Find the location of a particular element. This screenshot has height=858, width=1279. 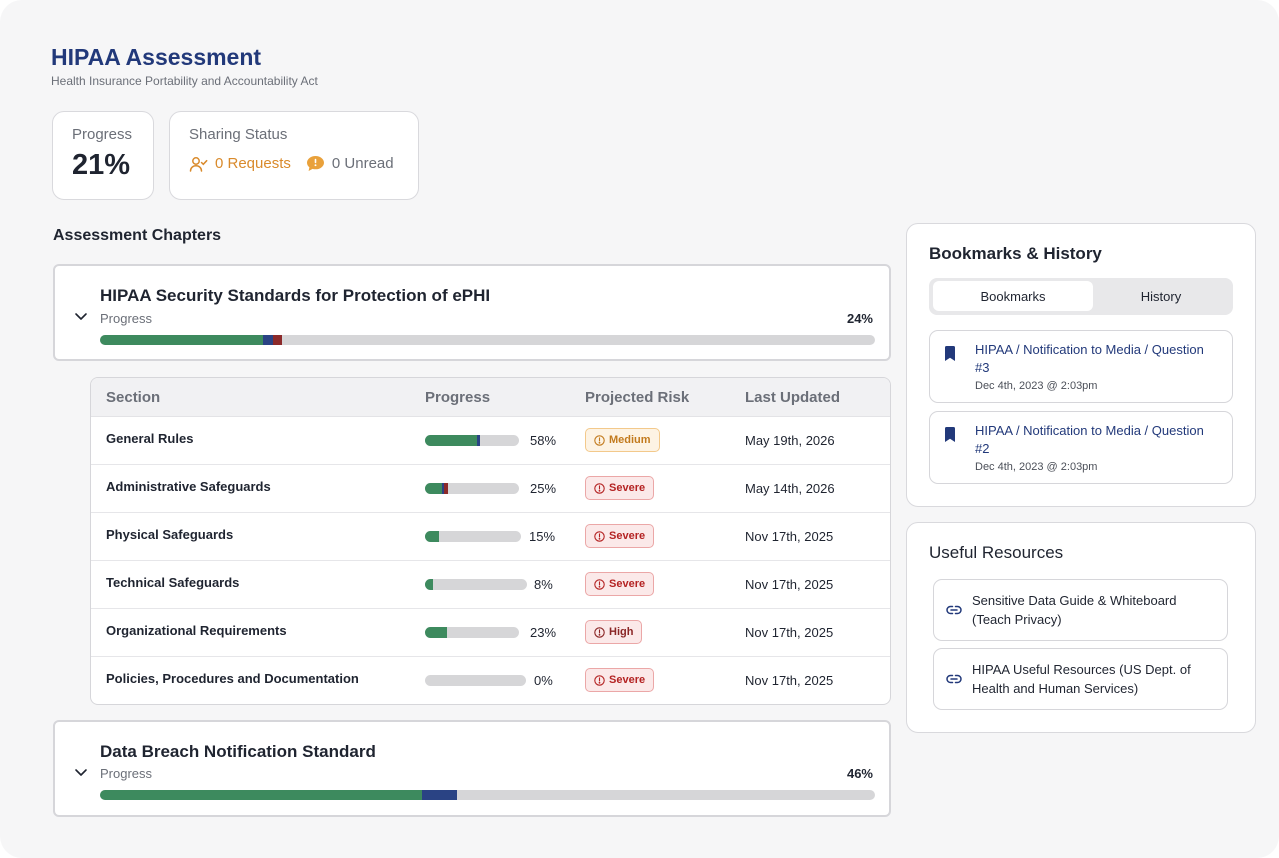

section-progress-percent: 23% is located at coordinates (543, 632).